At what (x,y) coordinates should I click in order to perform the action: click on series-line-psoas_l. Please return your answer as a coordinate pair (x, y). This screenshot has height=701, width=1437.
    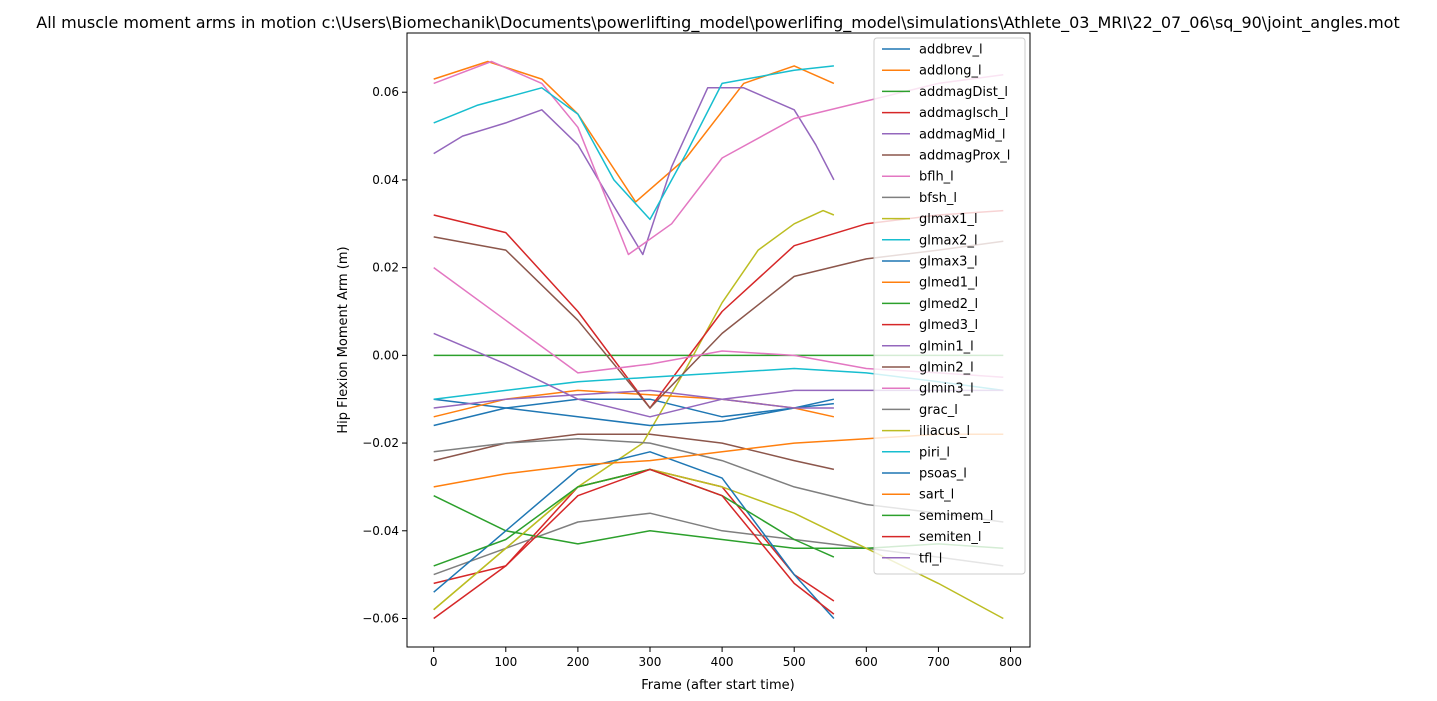
    Looking at the image, I should click on (634, 535).